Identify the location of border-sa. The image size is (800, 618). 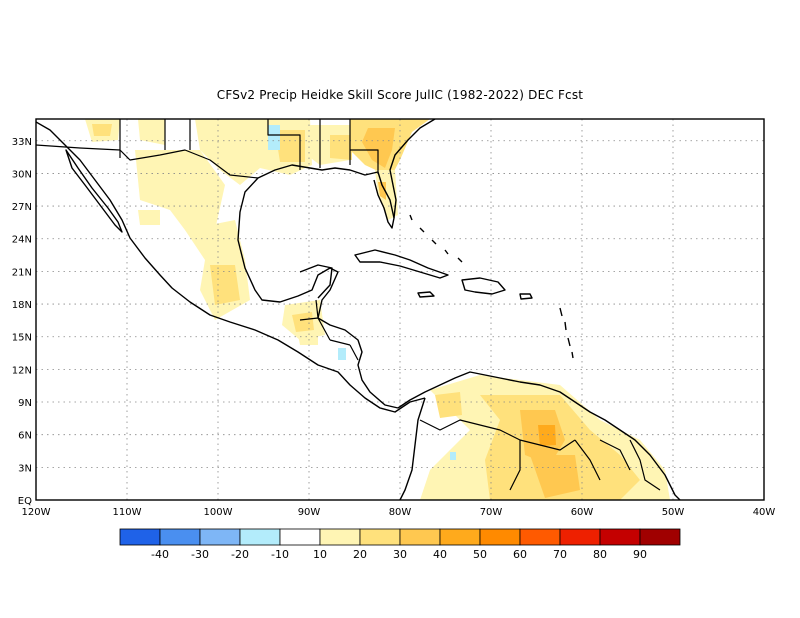
(540, 455).